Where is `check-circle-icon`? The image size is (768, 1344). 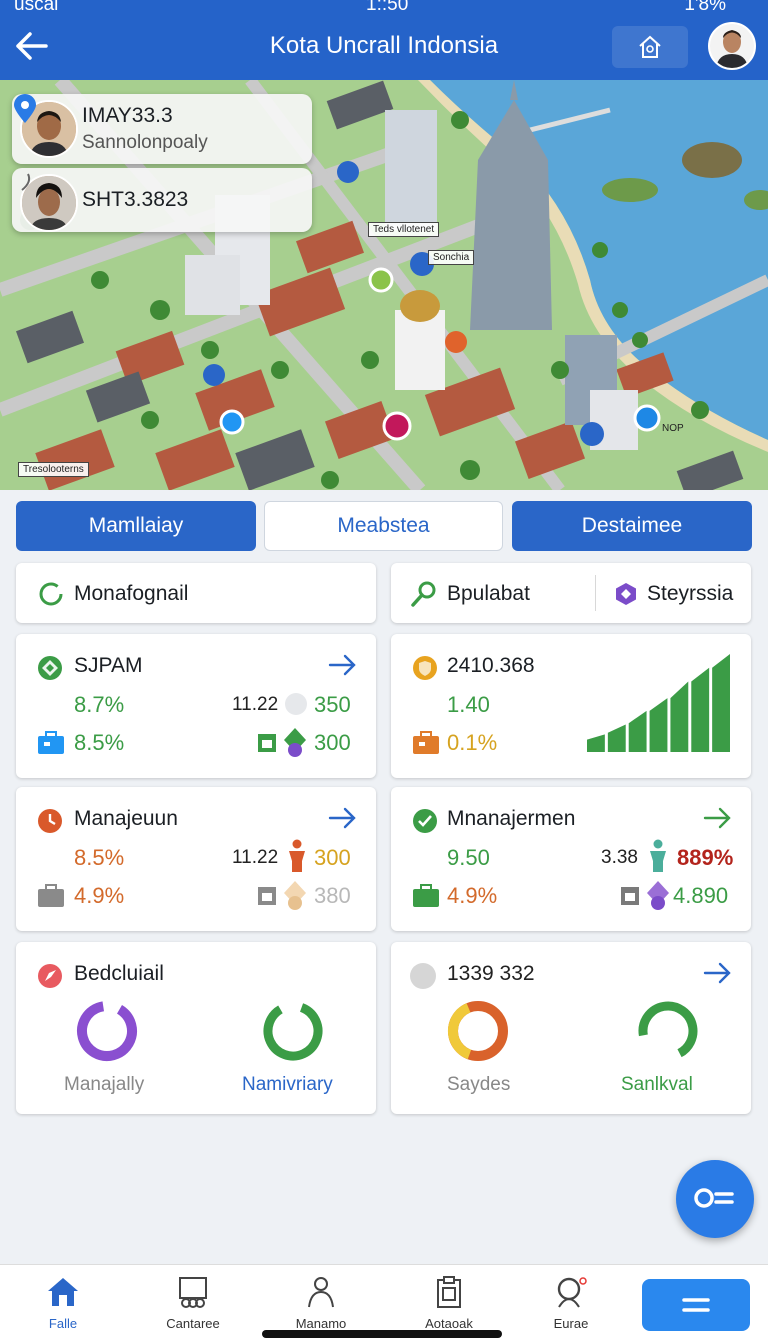 check-circle-icon is located at coordinates (425, 821).